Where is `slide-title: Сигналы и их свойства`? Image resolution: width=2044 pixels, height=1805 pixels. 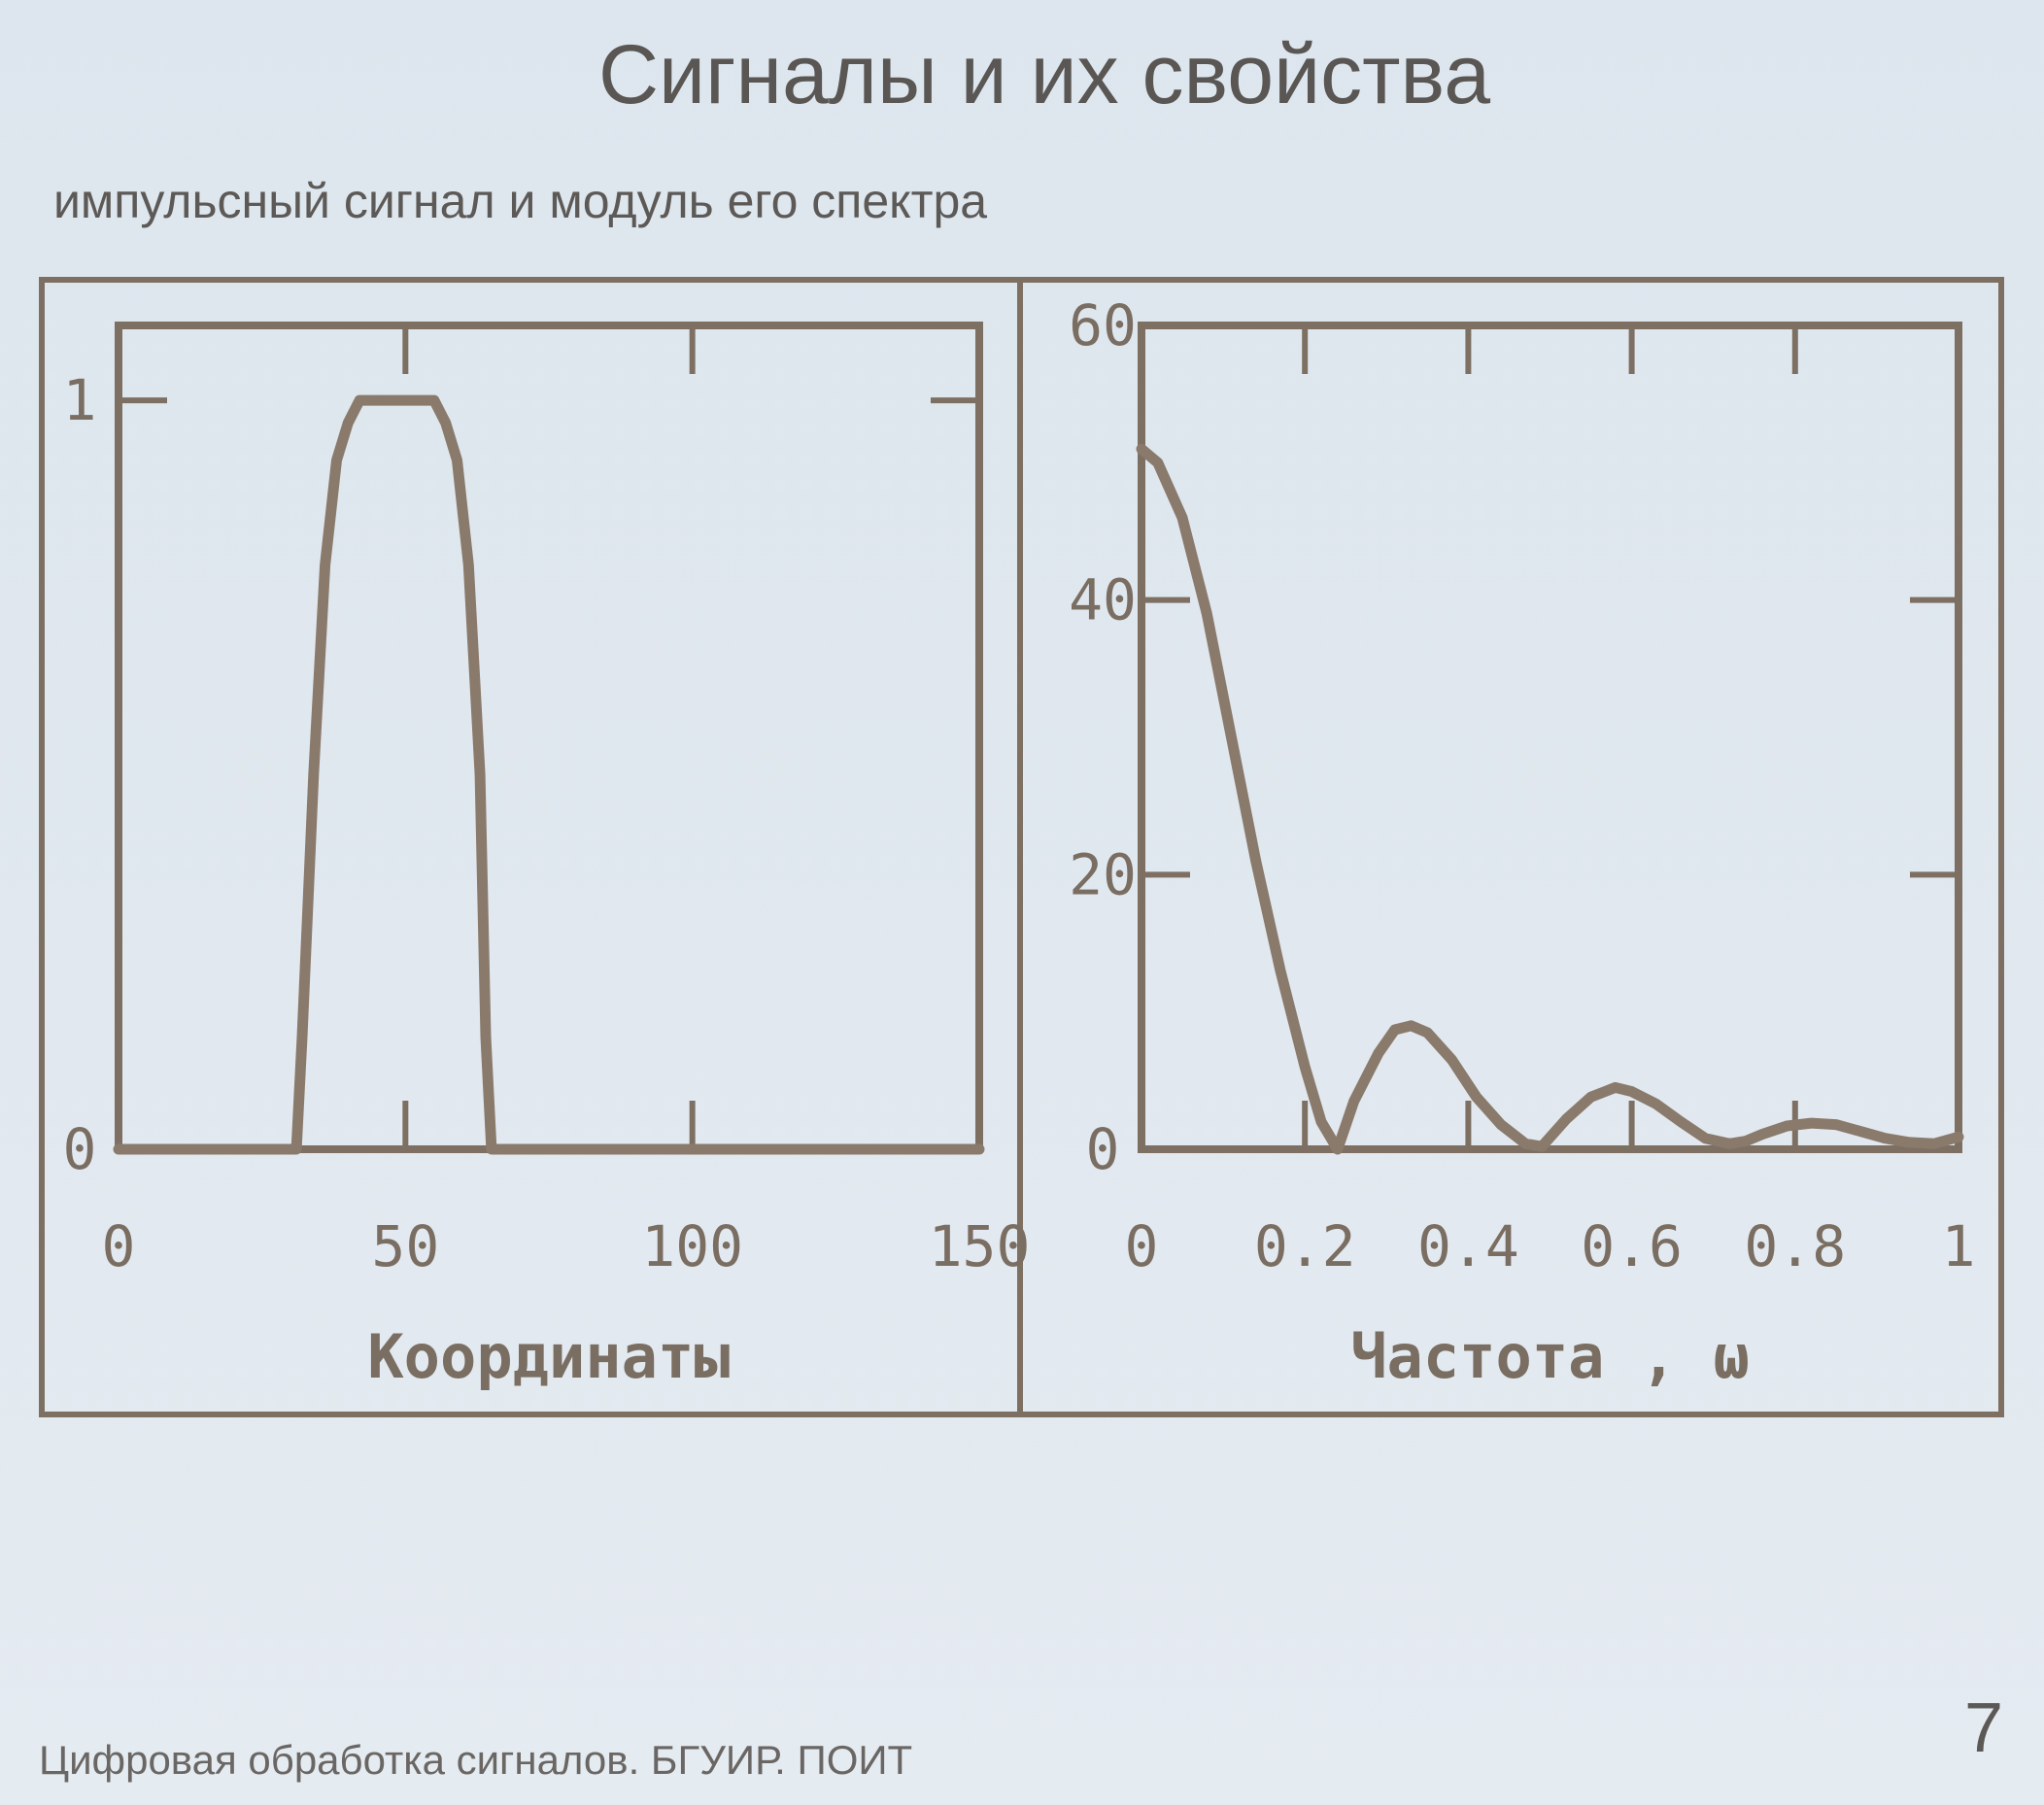 slide-title: Сигналы и их свойства is located at coordinates (1044, 74).